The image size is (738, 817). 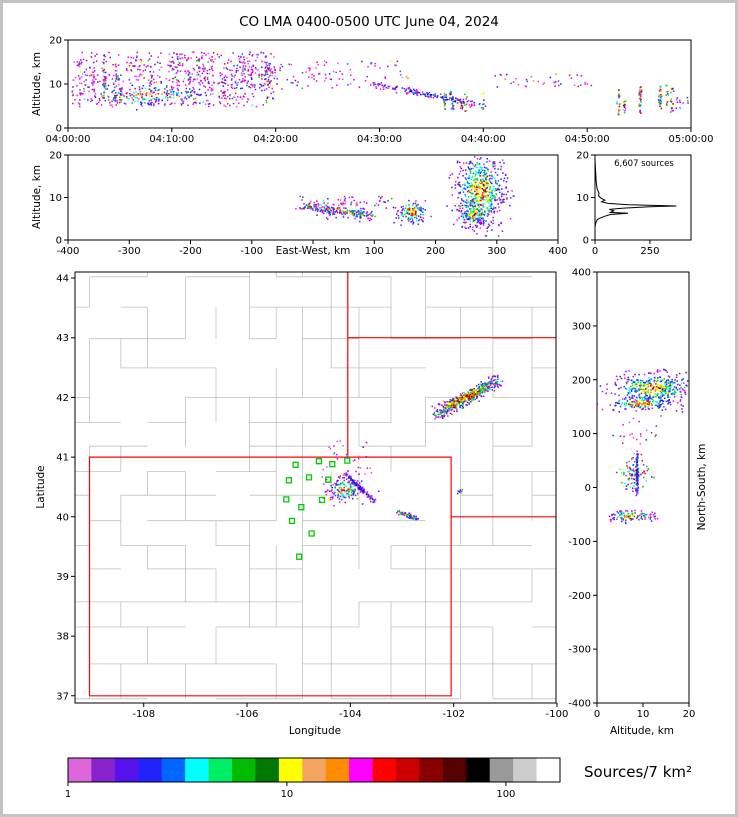 I want to click on ew-height-xlabel: East-West, km, so click(x=313, y=251).